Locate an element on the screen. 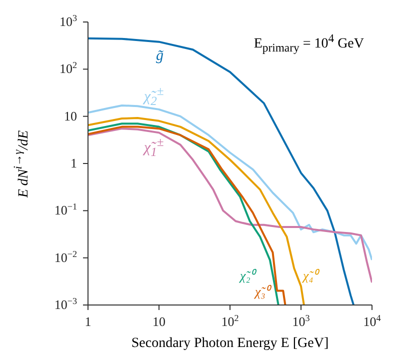 The image size is (395, 361). series-label: χ̃₃⁰ is located at coordinates (262, 291).